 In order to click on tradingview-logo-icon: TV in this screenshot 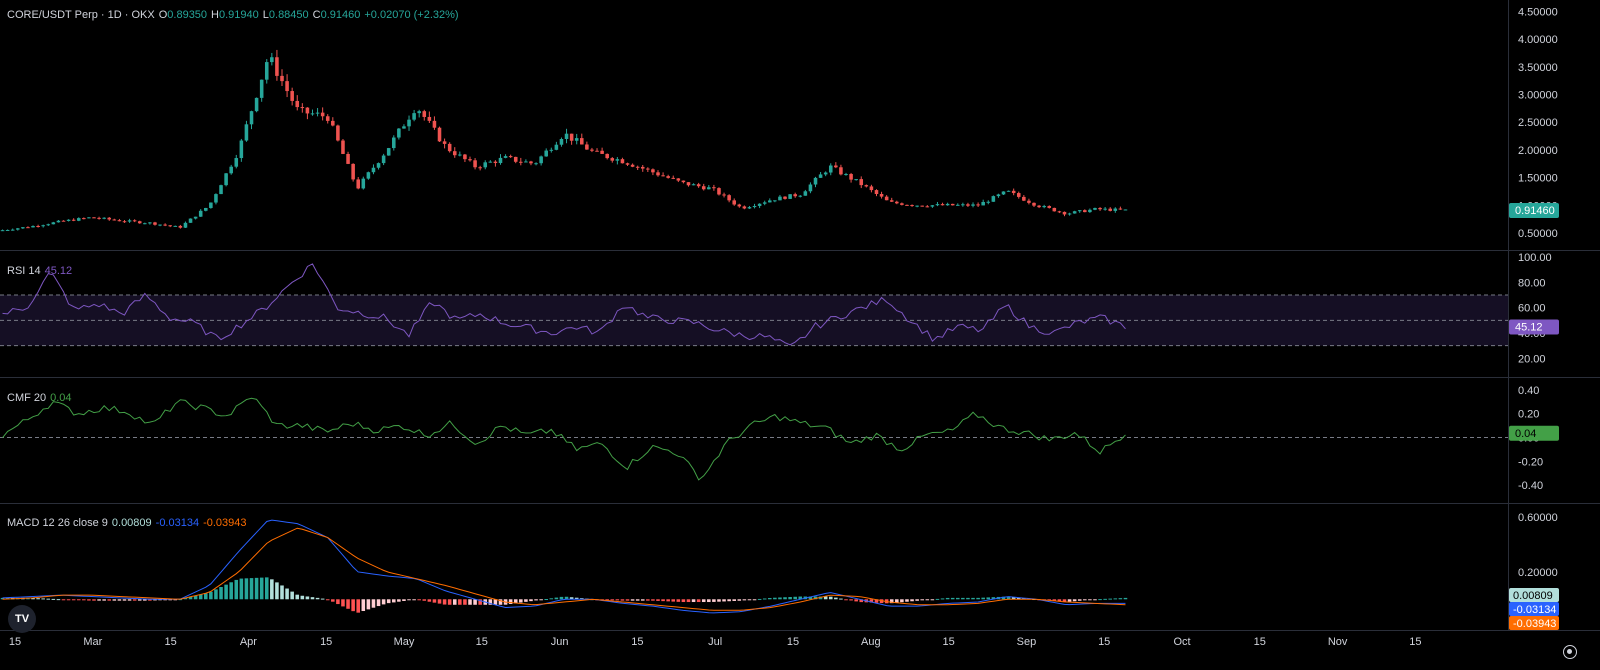, I will do `click(22, 619)`.